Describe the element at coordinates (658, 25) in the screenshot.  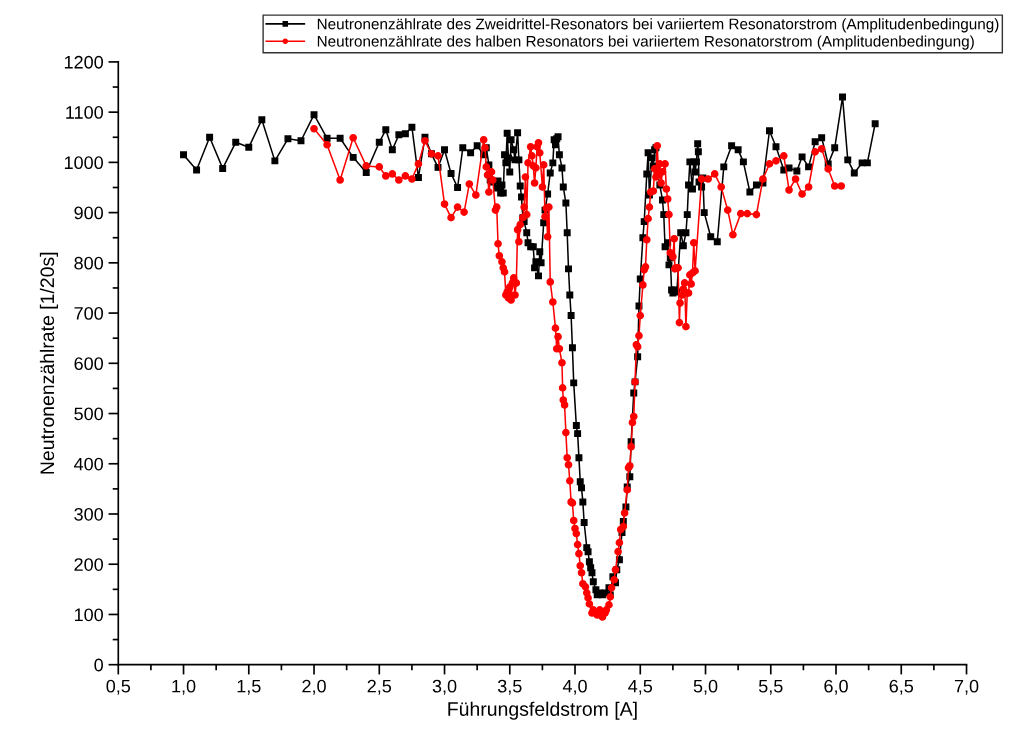
I see `legend-label: Neutronenzählrate des Zweidrittel-Resonators bei variiertem Resonatorstrom (Amplitudenbedingung)` at that location.